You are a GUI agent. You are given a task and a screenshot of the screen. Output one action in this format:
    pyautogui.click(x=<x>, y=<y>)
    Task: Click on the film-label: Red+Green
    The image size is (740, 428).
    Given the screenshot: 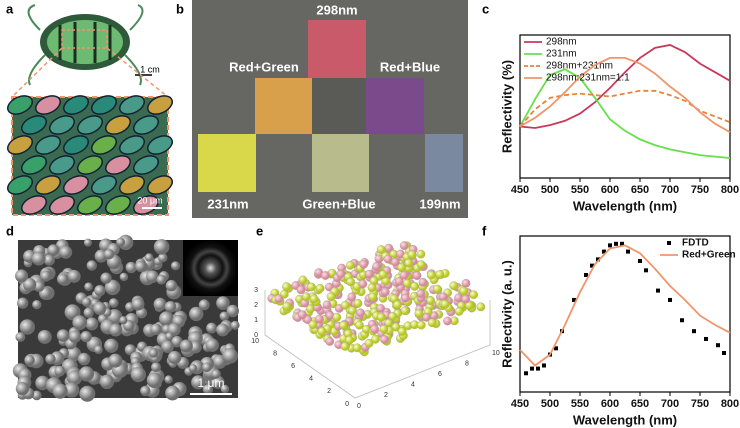 What is the action you would take?
    pyautogui.click(x=264, y=66)
    